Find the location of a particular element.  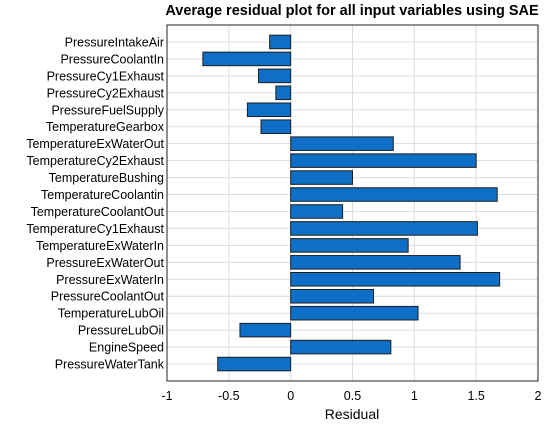

bar-TemperatureLubOil is located at coordinates (354, 313).